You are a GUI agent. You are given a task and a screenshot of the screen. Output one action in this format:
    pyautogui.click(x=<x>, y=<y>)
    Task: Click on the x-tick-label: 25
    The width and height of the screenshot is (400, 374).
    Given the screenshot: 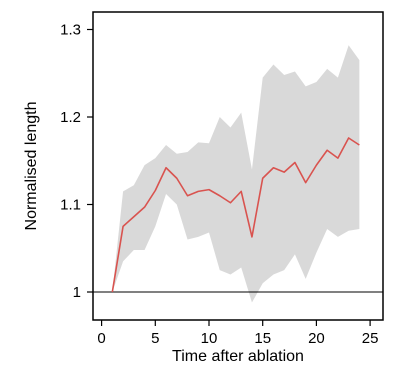 What is the action you would take?
    pyautogui.click(x=370, y=338)
    